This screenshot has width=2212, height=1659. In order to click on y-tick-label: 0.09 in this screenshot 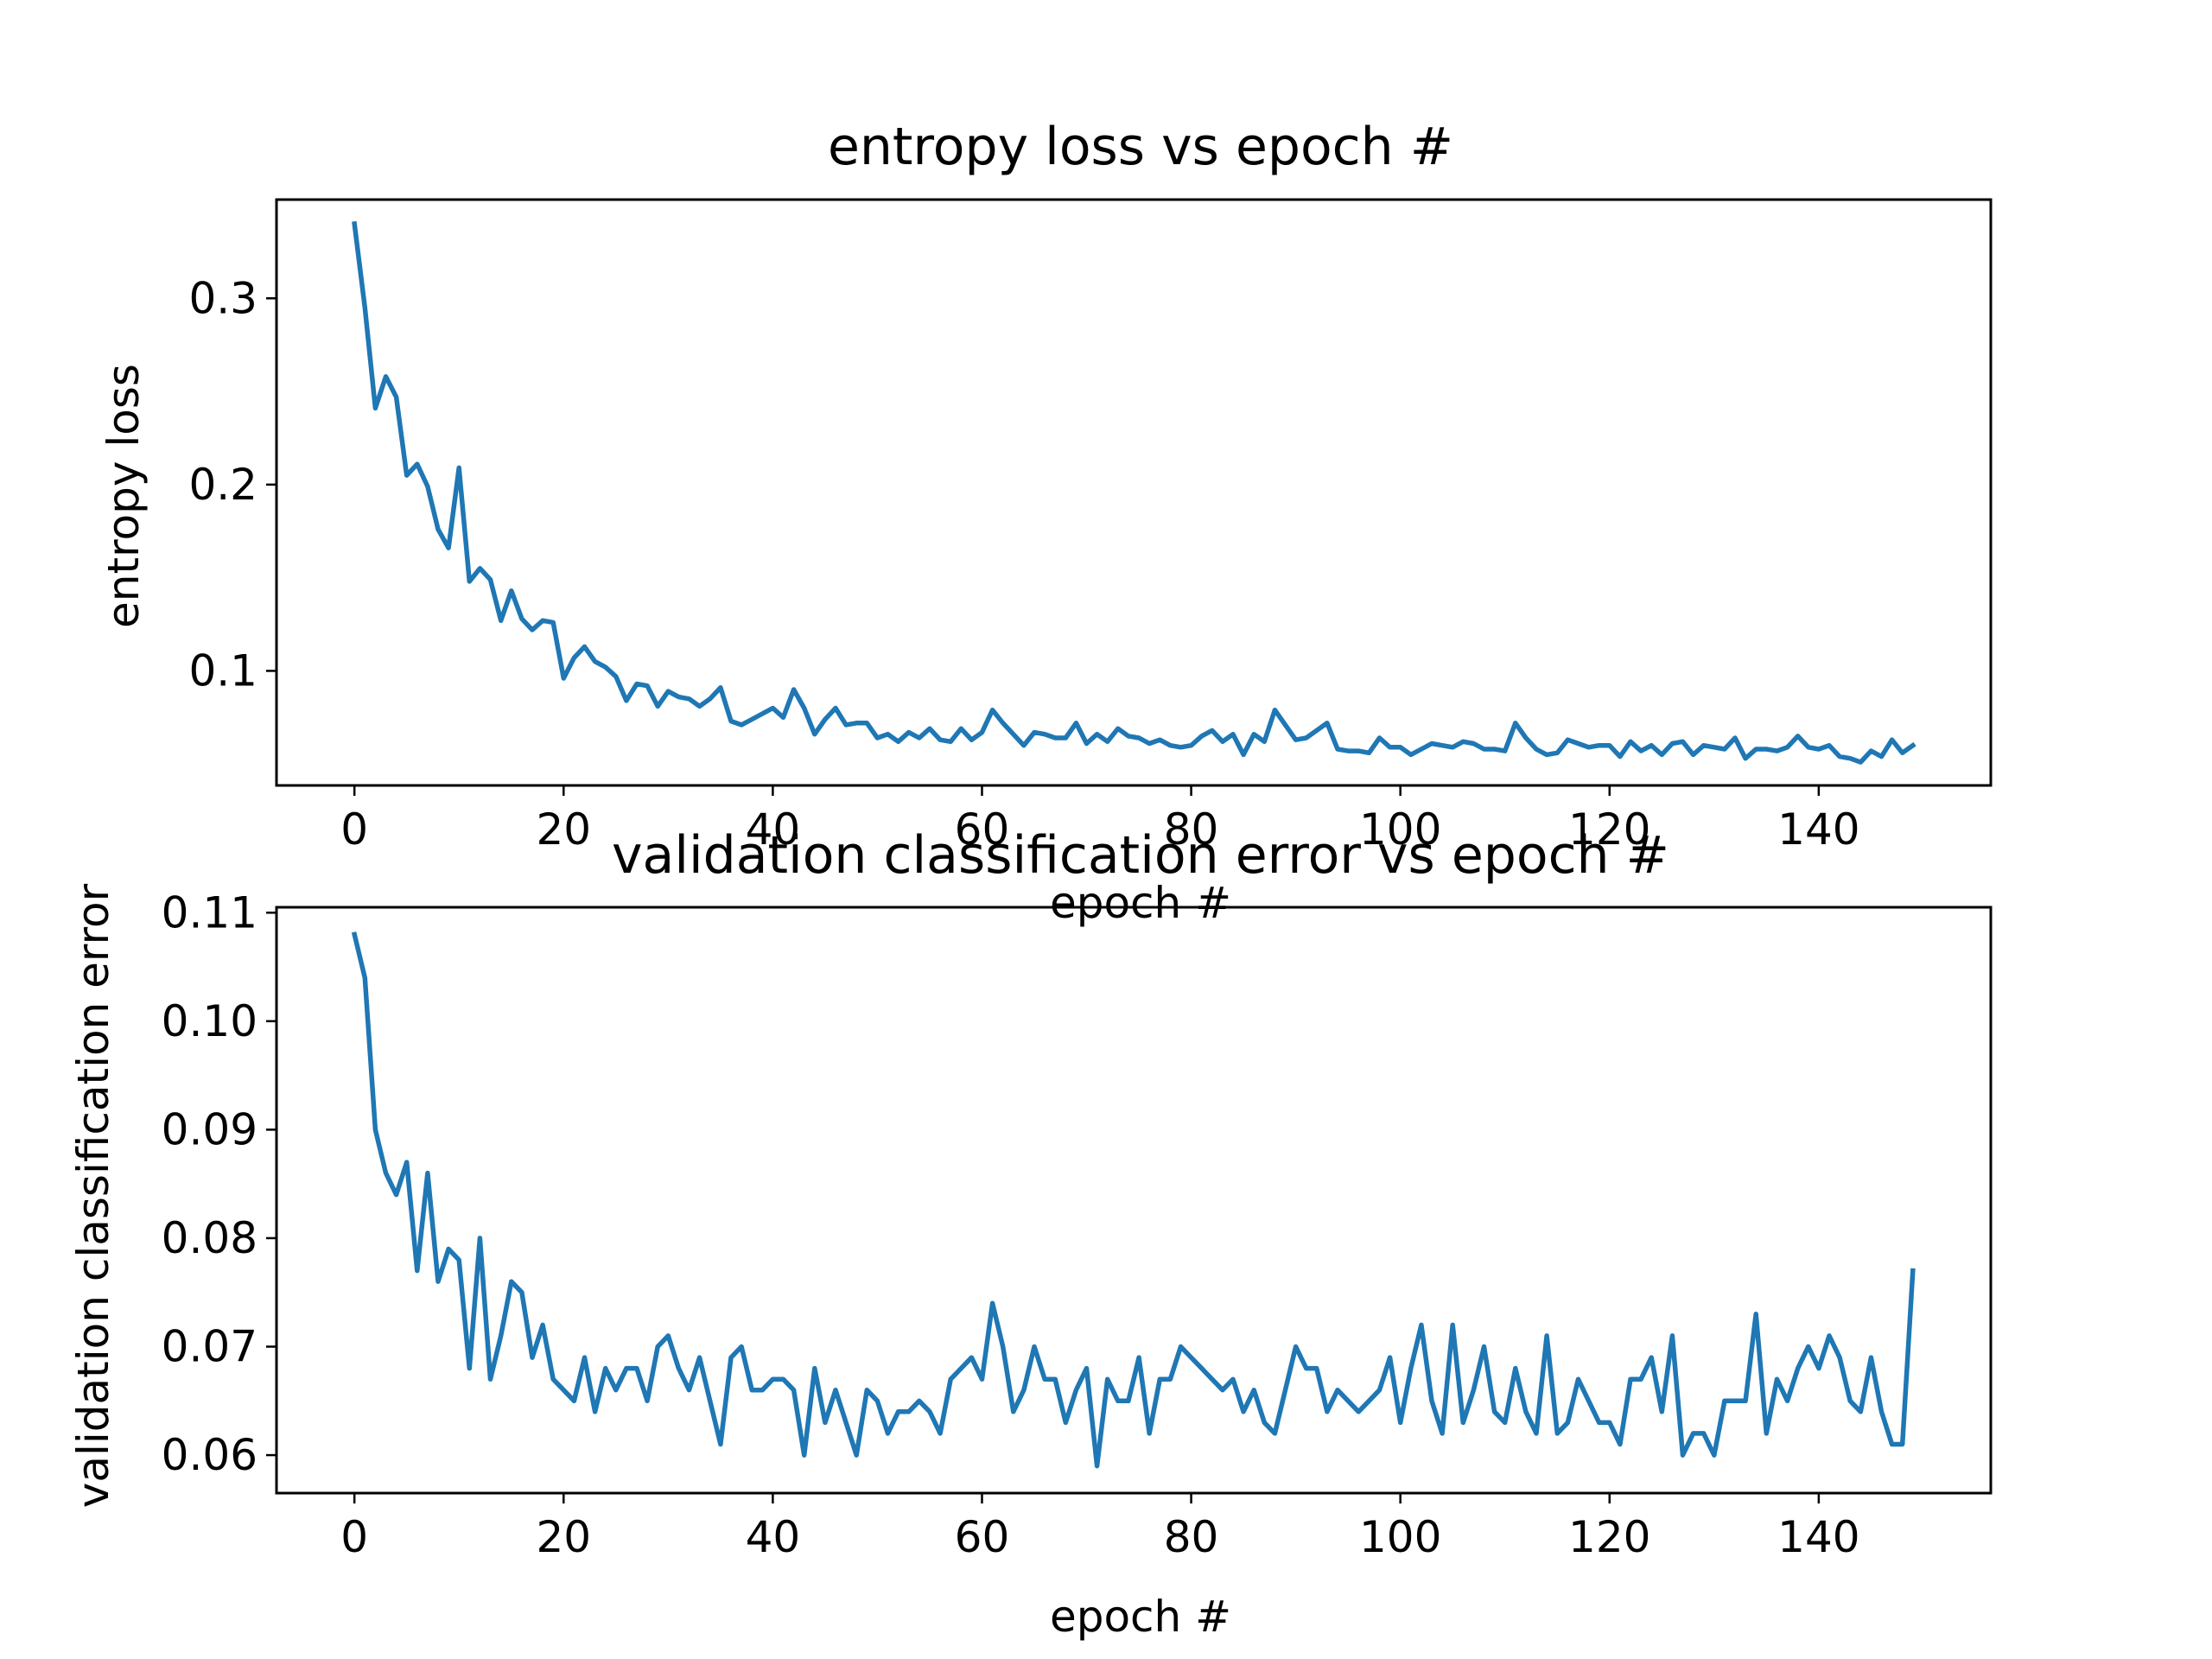, I will do `click(209, 1129)`.